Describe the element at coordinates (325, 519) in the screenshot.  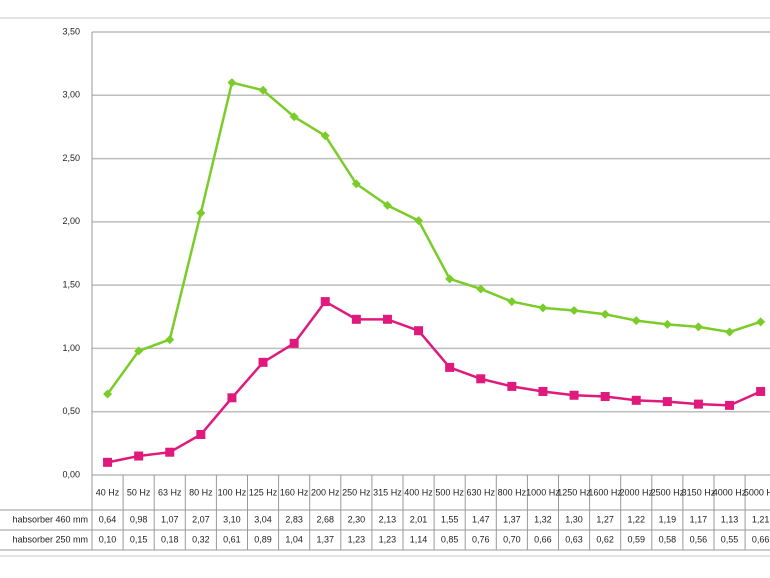
I see `table-value: 2,68` at that location.